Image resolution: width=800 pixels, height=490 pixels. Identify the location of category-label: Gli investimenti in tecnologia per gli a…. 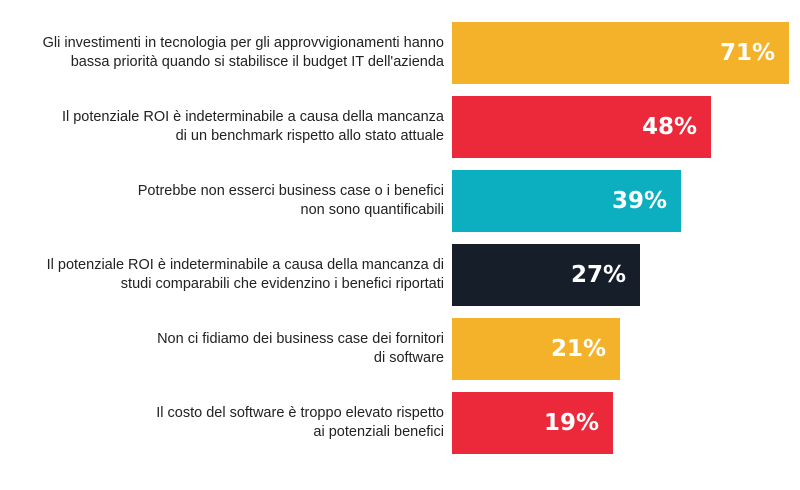
(224, 53).